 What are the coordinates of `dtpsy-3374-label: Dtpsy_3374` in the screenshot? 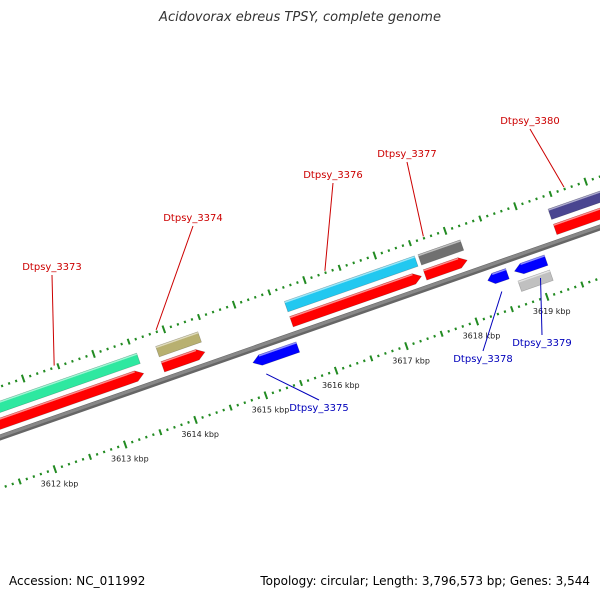 It's located at (193, 218).